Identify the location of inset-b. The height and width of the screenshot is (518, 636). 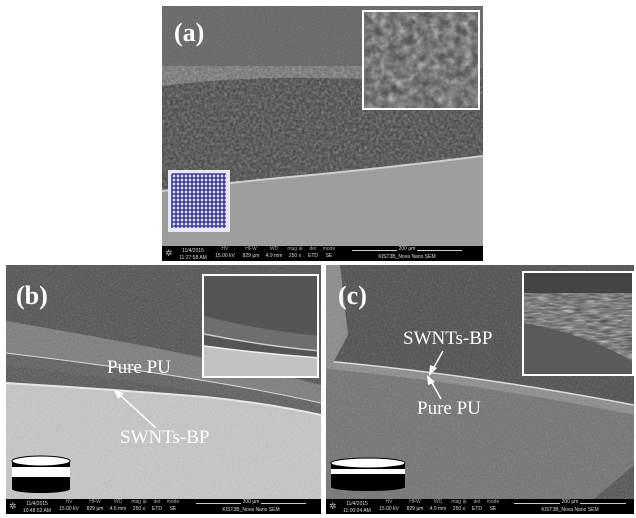
(260, 326).